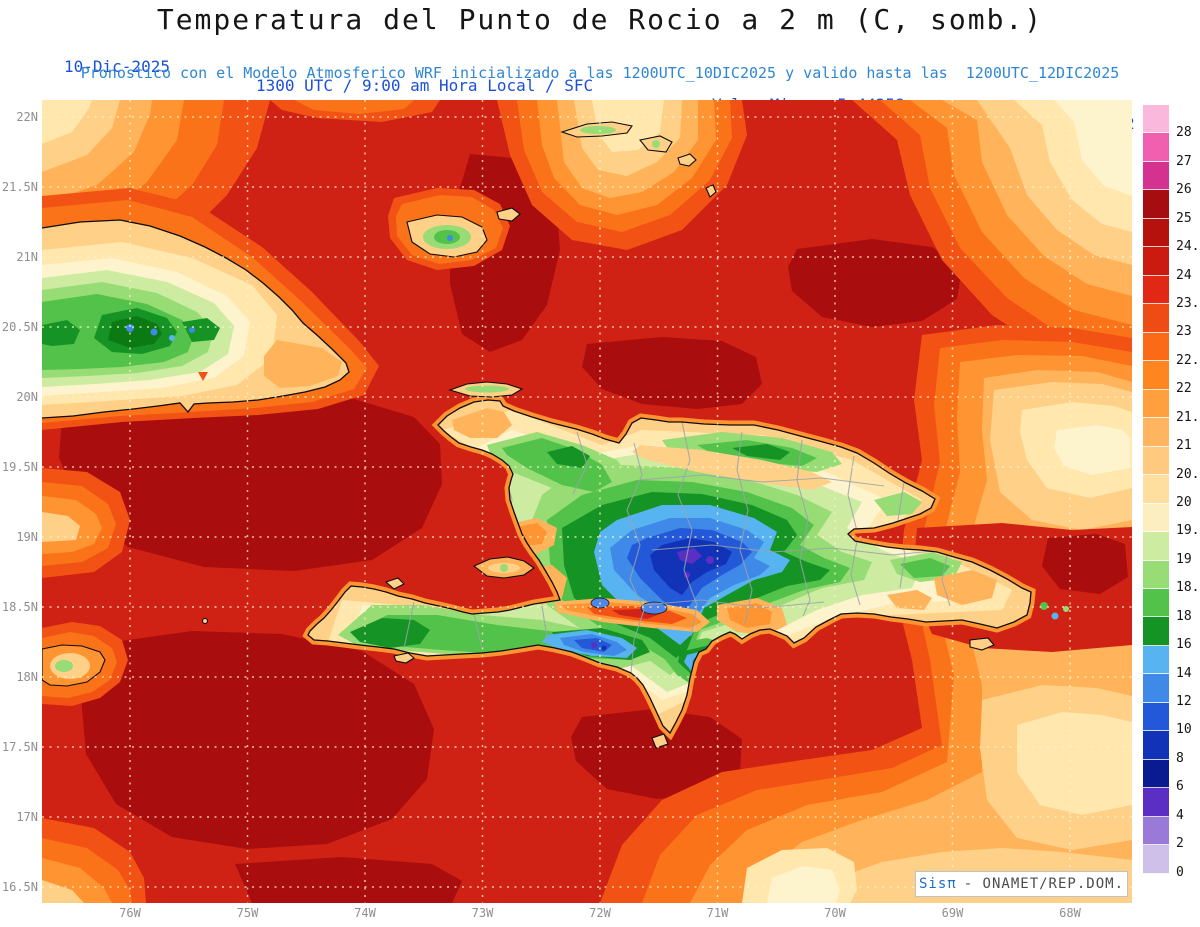 The image size is (1200, 927). What do you see at coordinates (27, 817) in the screenshot?
I see `y-axis-label: 17N` at bounding box center [27, 817].